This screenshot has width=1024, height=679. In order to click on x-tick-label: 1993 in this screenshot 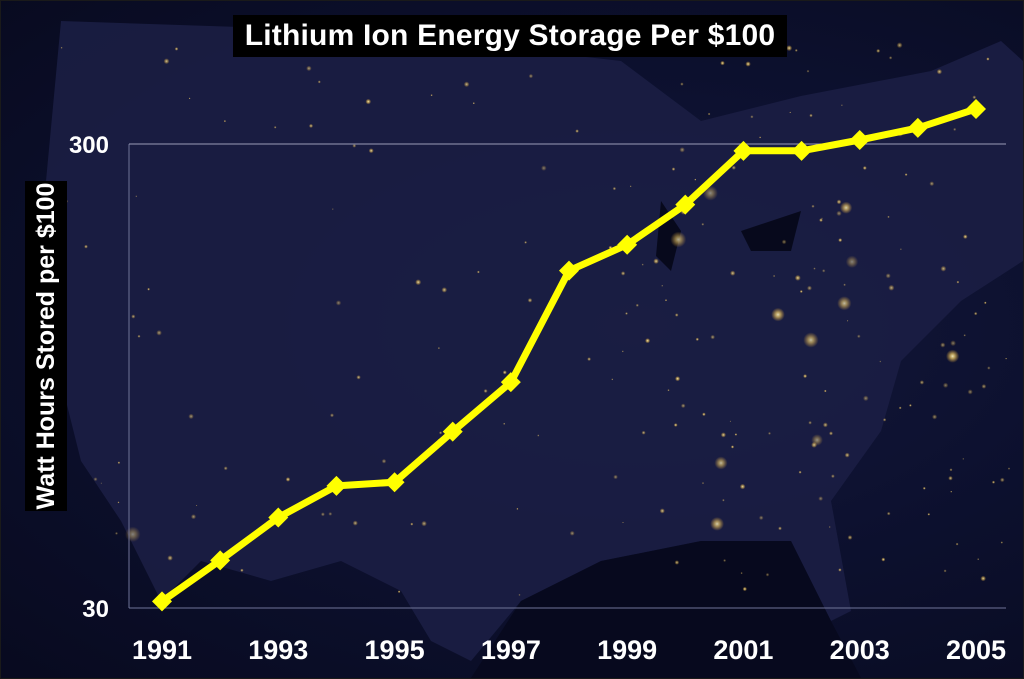, I will do `click(278, 650)`.